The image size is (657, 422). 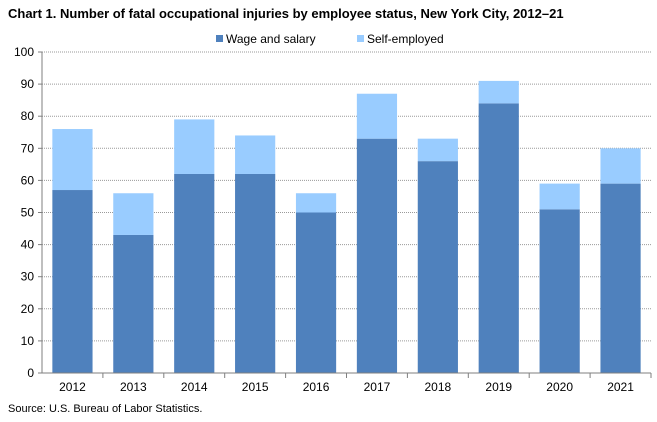 I want to click on y-tick-label: 50, so click(x=28, y=213).